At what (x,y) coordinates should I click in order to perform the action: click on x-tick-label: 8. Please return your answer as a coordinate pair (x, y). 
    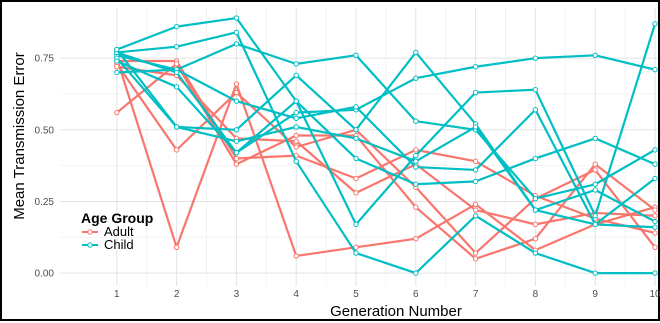
    Looking at the image, I should click on (536, 294).